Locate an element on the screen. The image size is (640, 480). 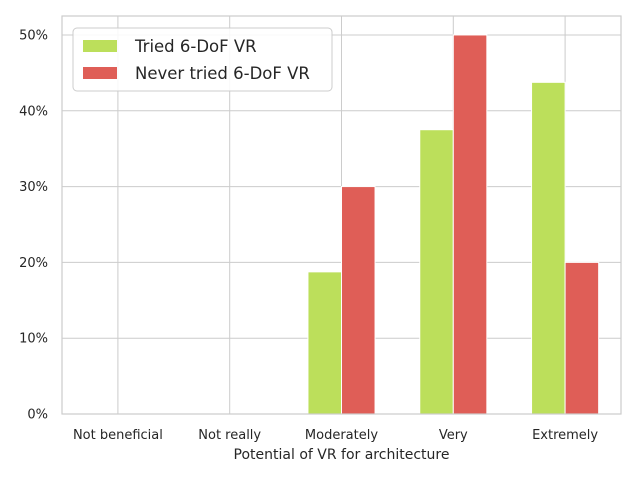
bar-never-tried-very is located at coordinates (470, 224).